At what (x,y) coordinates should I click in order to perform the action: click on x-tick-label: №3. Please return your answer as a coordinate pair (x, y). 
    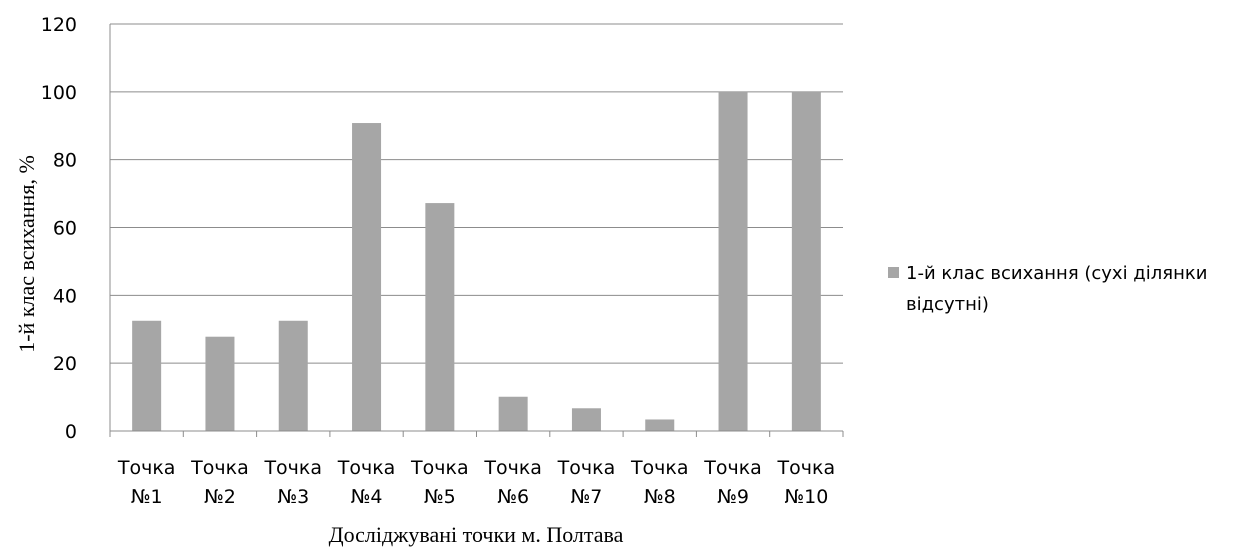
    Looking at the image, I should click on (293, 497).